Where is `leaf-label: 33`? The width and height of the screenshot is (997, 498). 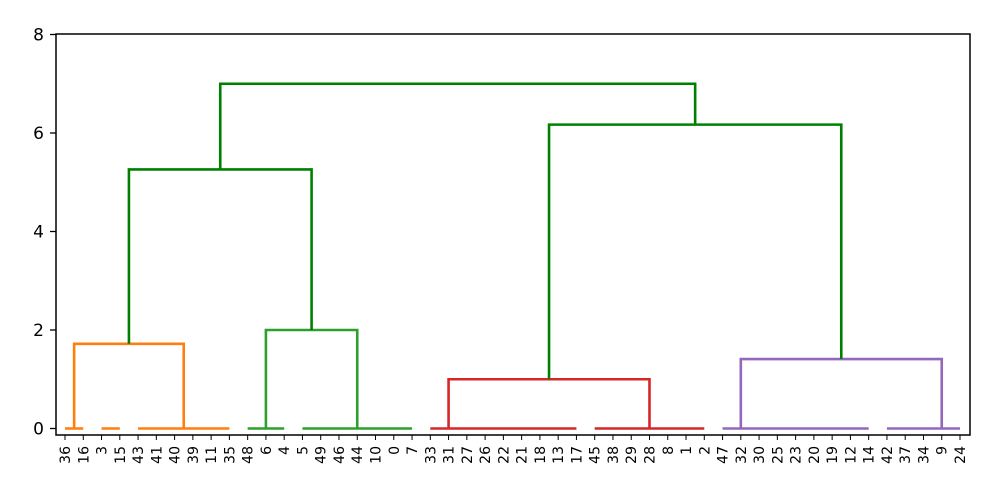
leaf-label: 33 is located at coordinates (431, 455).